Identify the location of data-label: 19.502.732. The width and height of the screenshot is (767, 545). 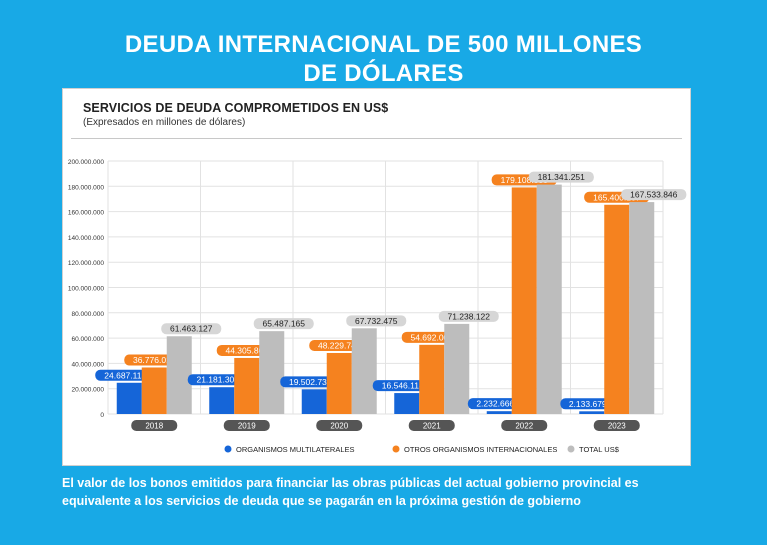
(310, 382).